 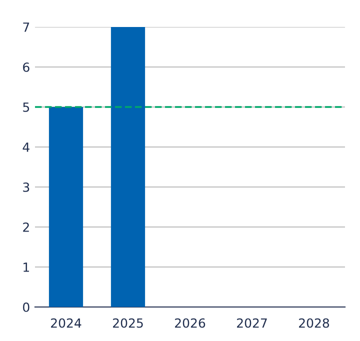 I want to click on y-tick-label: 3, so click(x=26, y=187).